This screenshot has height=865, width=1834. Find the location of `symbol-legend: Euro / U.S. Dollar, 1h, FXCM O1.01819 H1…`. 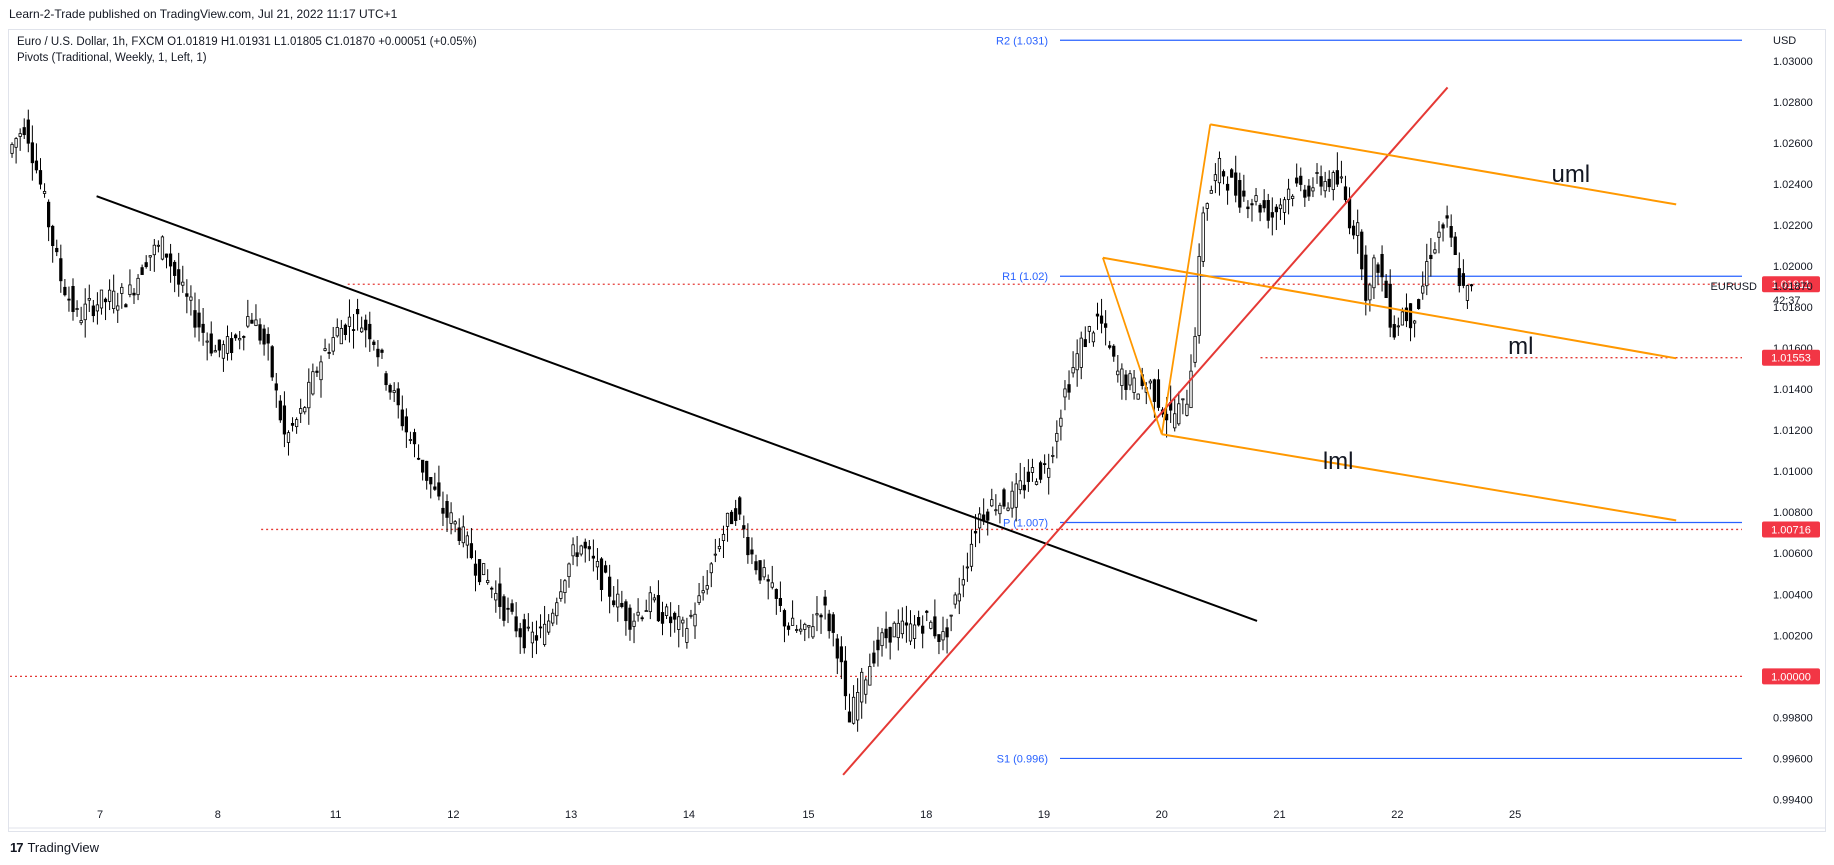

symbol-legend: Euro / U.S. Dollar, 1h, FXCM O1.01819 H1… is located at coordinates (247, 42).